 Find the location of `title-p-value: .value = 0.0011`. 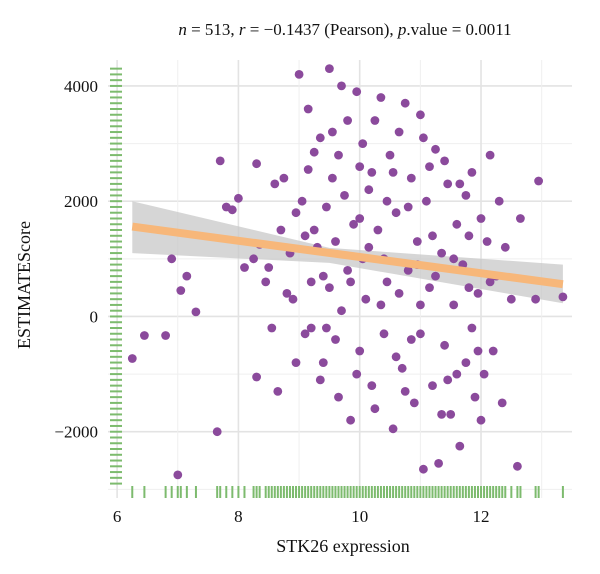

title-p-value: .value = 0.0011 is located at coordinates (458, 29).